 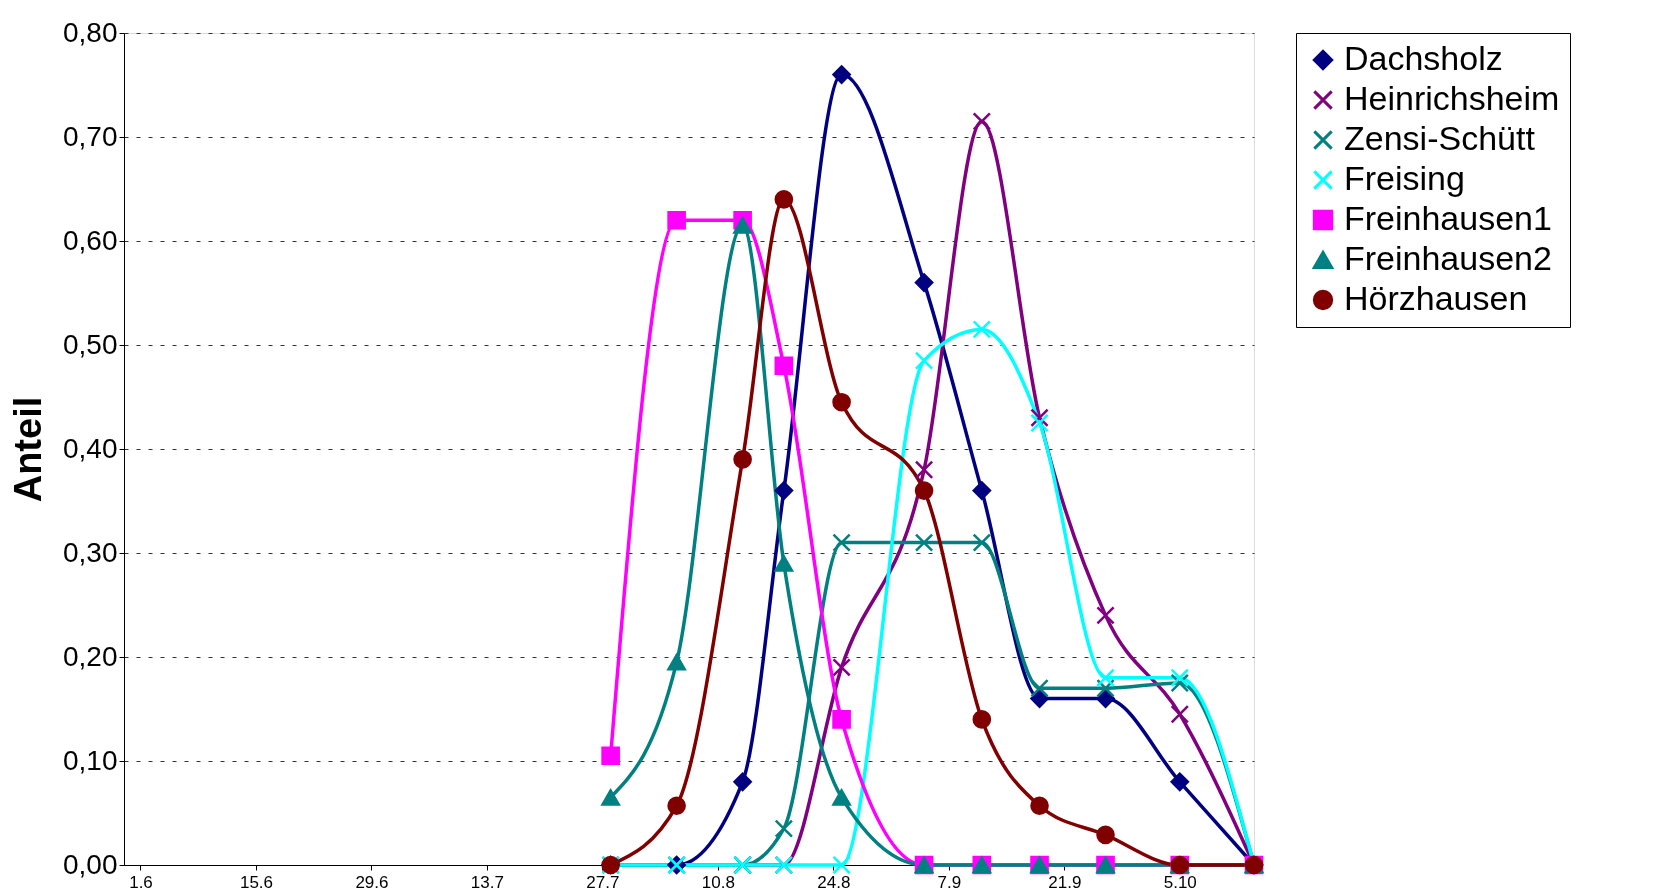 What do you see at coordinates (487, 882) in the screenshot?
I see `x-tick-label: 13.7` at bounding box center [487, 882].